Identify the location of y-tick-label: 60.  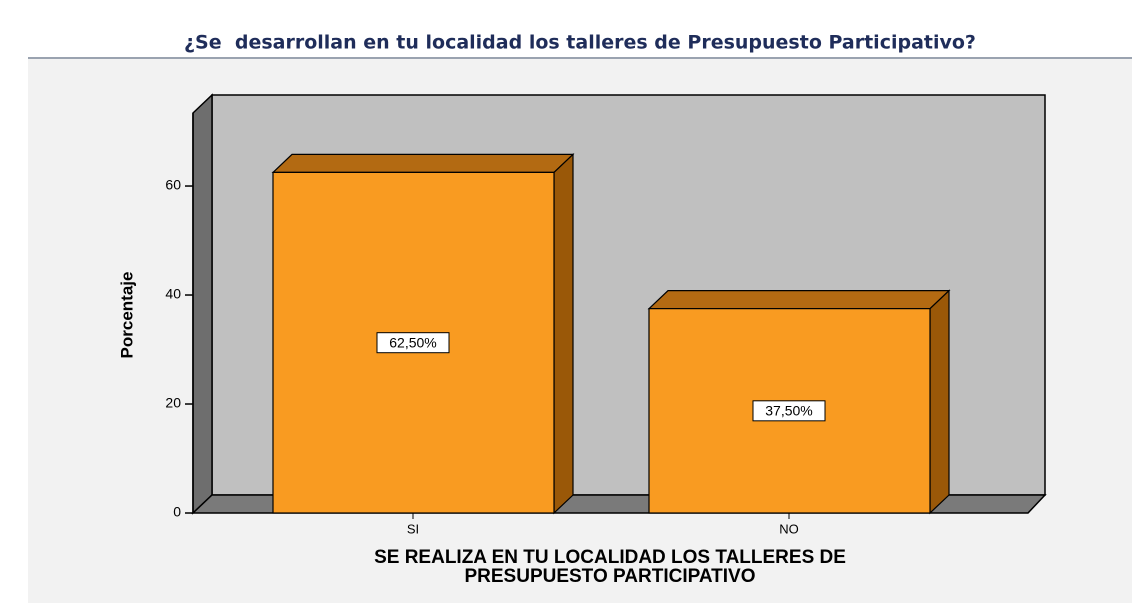
(173, 185).